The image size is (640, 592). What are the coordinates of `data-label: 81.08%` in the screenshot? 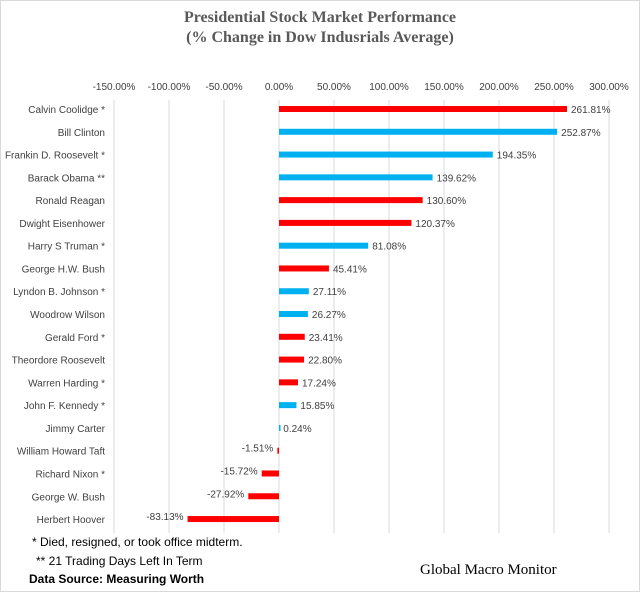 It's located at (389, 247).